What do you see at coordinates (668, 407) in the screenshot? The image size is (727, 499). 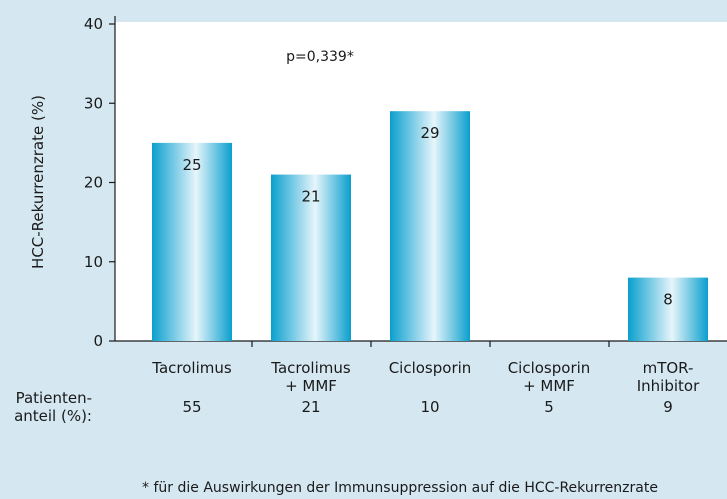 I see `patient-share-value: 9` at bounding box center [668, 407].